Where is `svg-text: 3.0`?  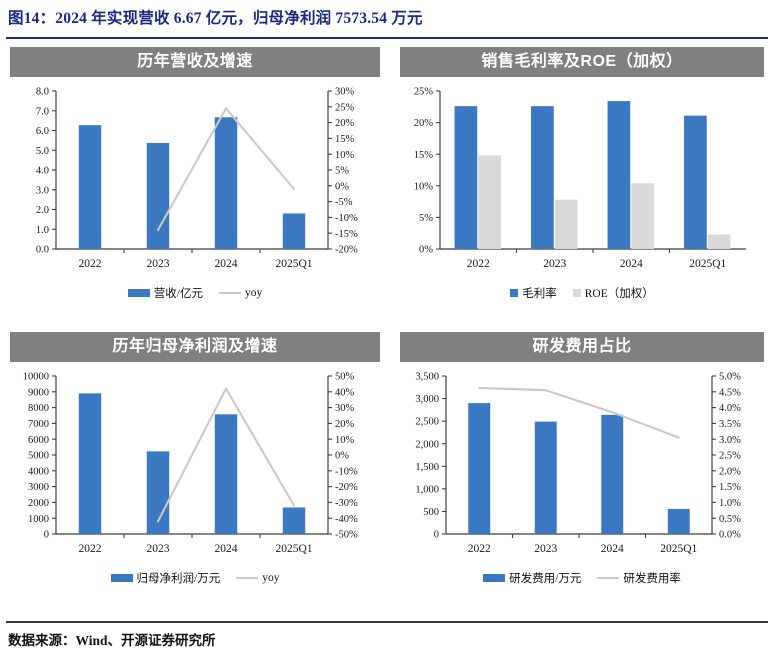
svg-text: 3.0 is located at coordinates (42, 190).